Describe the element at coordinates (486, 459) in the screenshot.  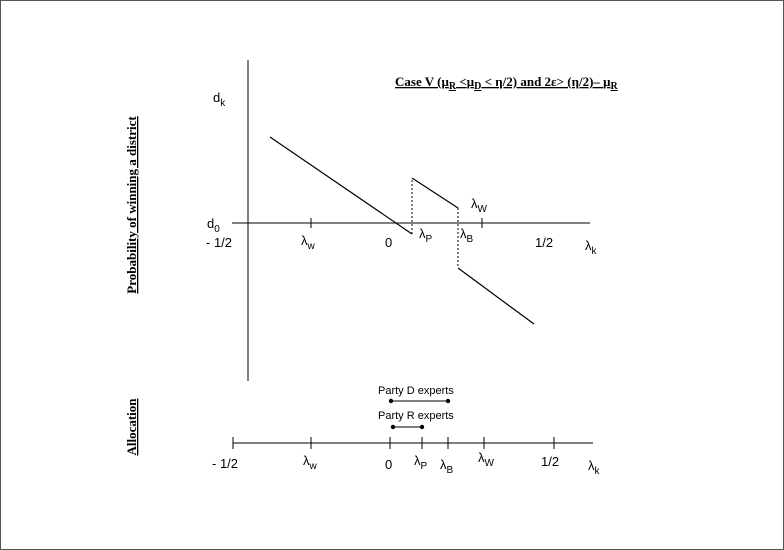
I see `blabel-lambda-W: λW` at that location.